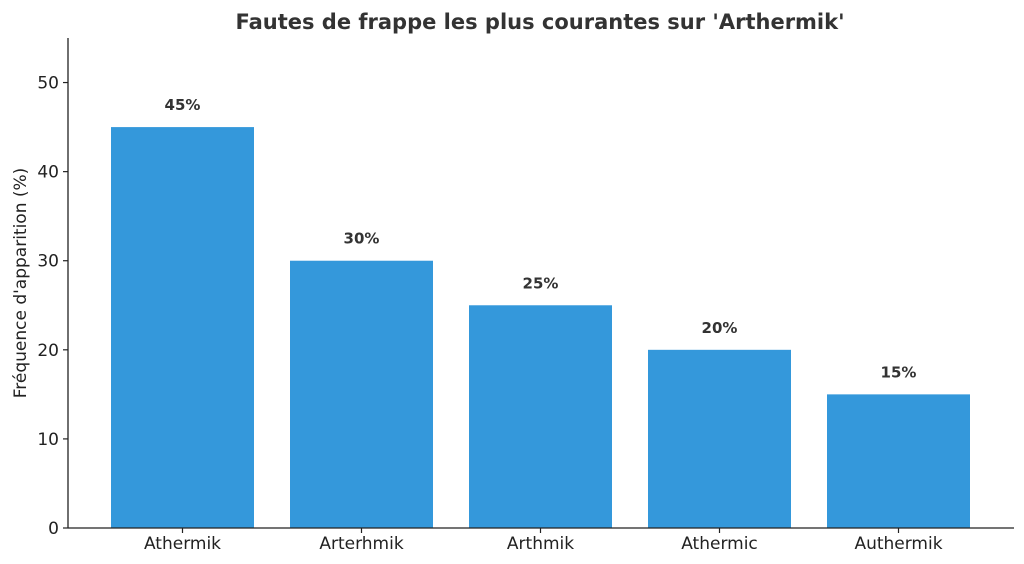  Describe the element at coordinates (720, 328) in the screenshot. I see `data-label-athermic: 20%` at that location.